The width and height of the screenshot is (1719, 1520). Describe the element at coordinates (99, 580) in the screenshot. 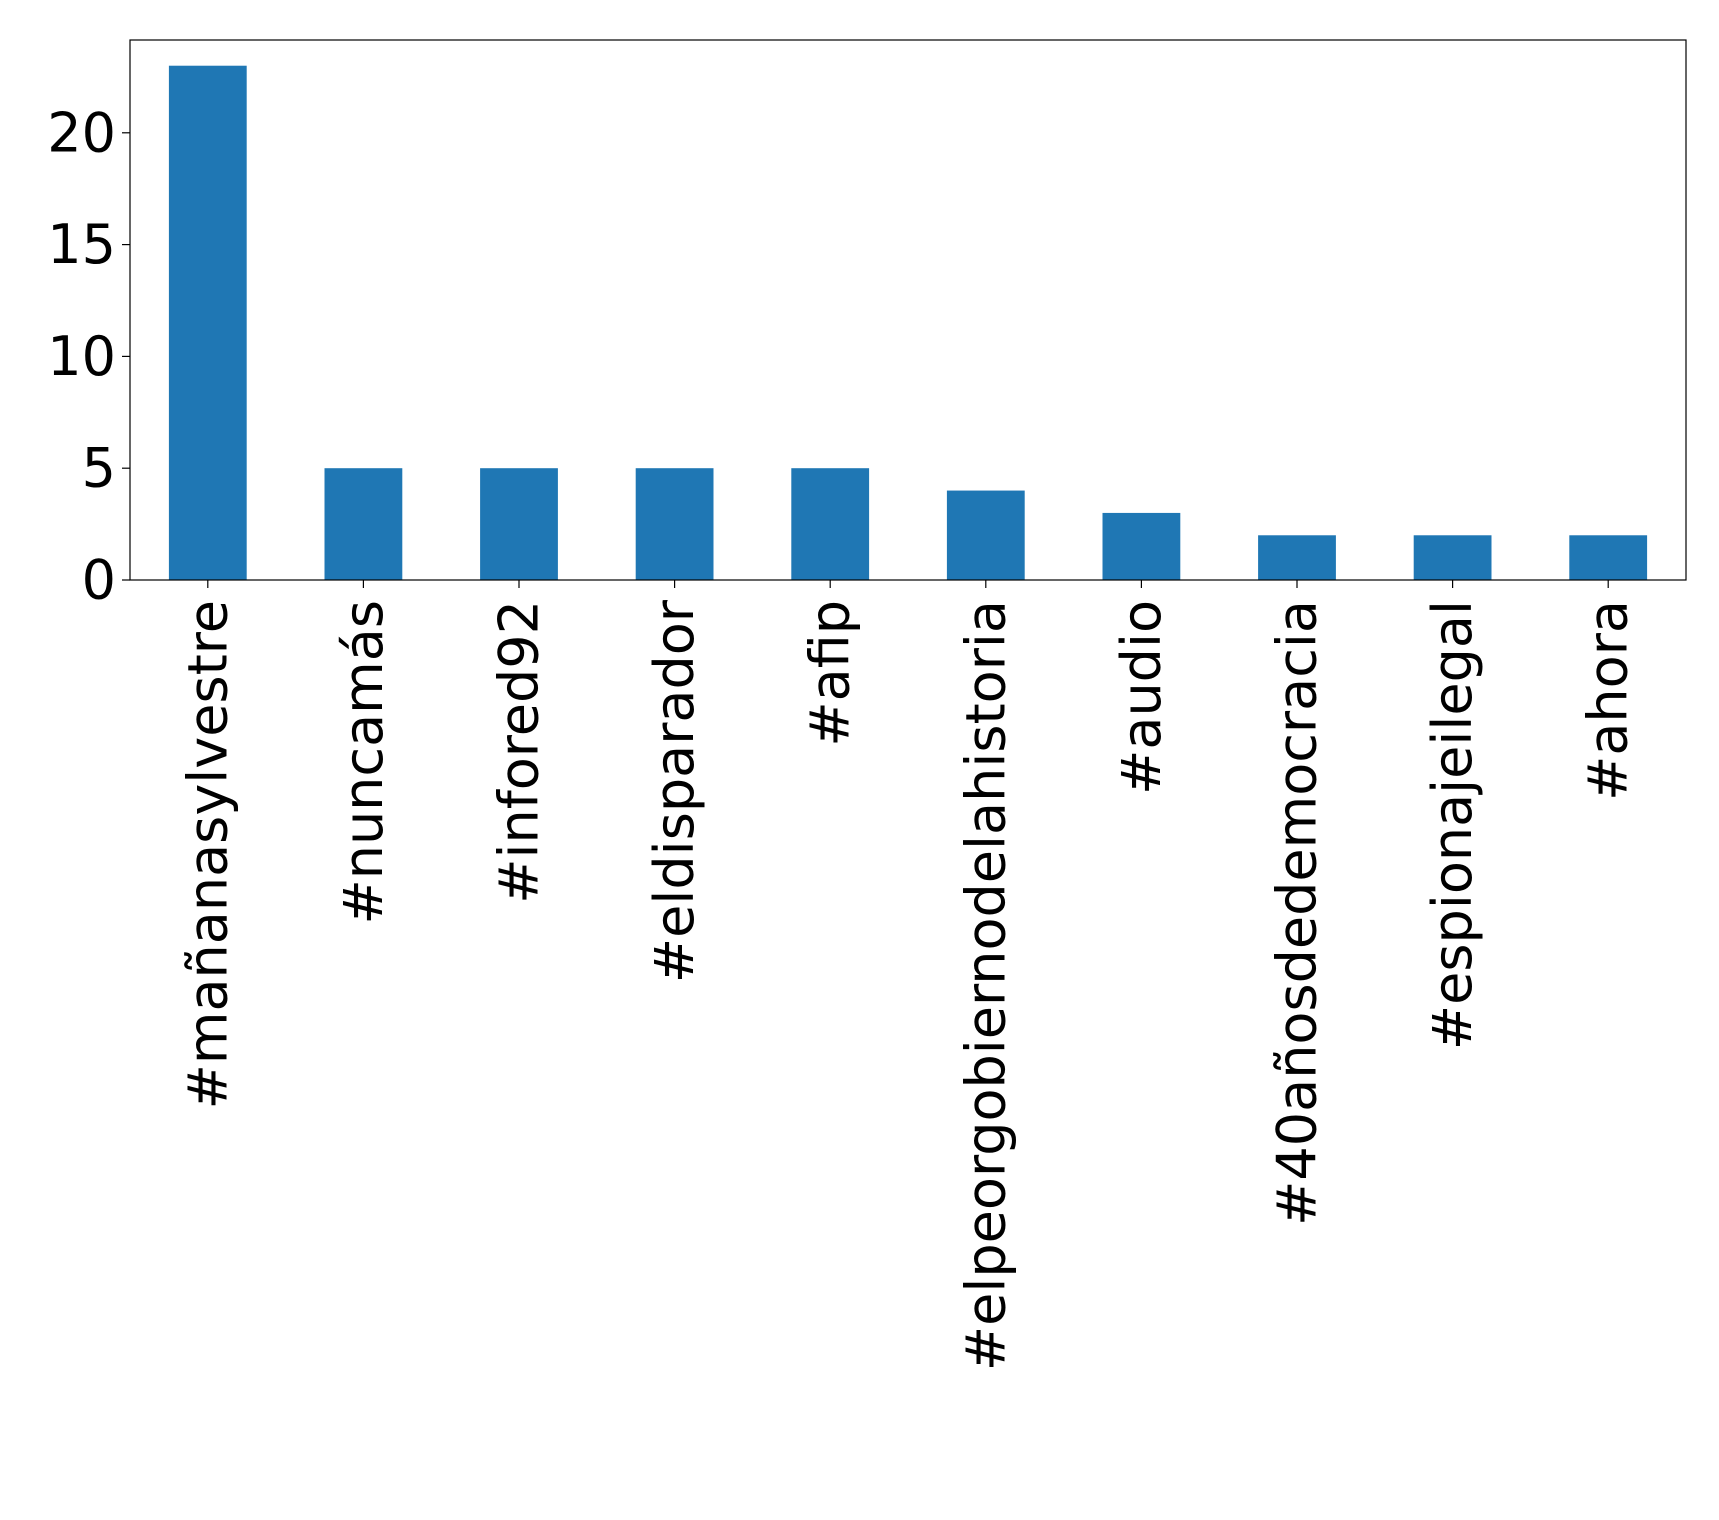

I see `y-tick-label: 0` at that location.